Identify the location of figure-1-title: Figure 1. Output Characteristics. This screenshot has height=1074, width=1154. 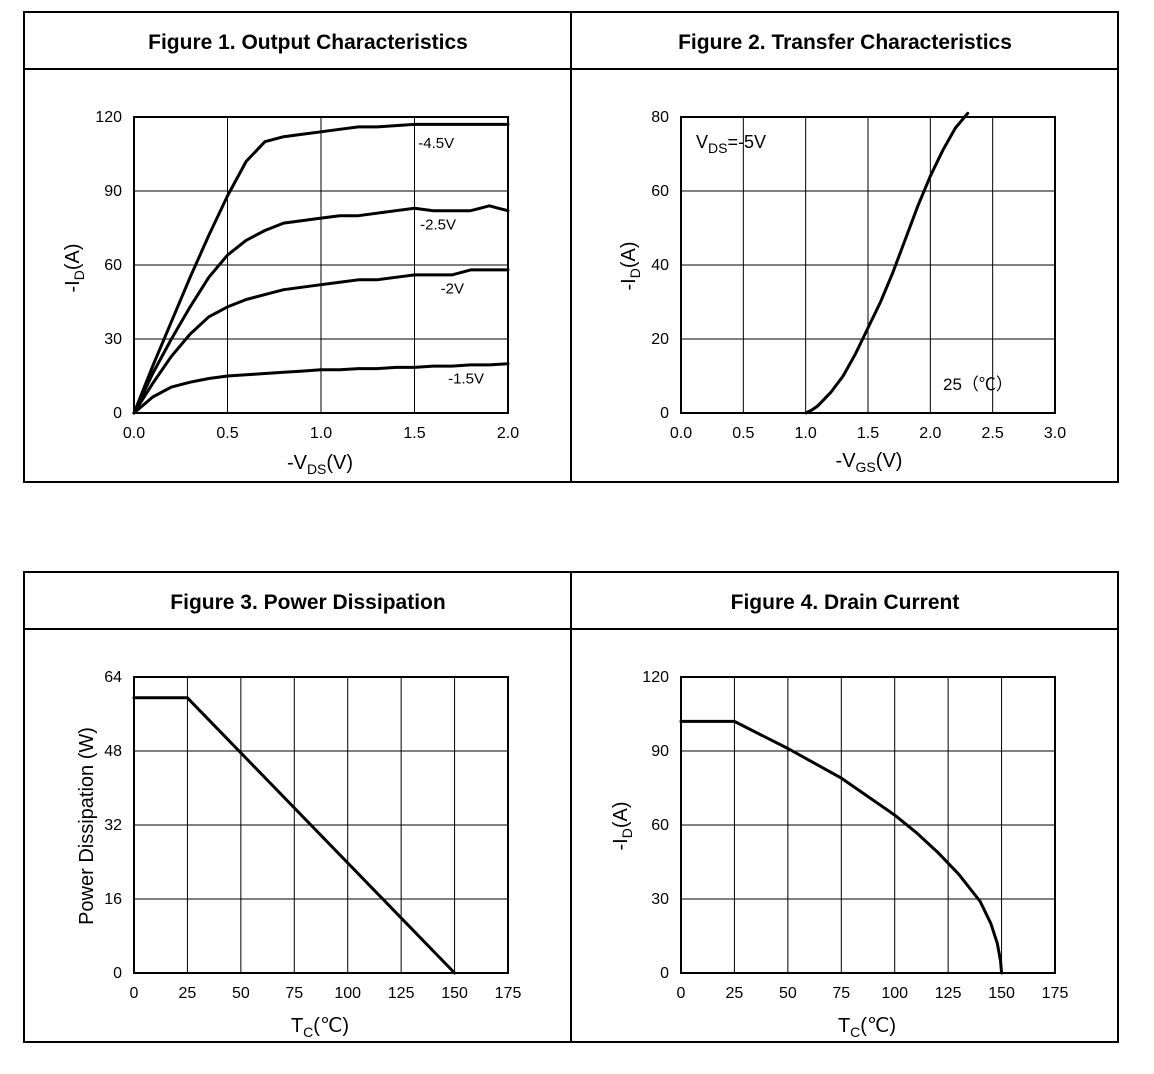
(308, 42).